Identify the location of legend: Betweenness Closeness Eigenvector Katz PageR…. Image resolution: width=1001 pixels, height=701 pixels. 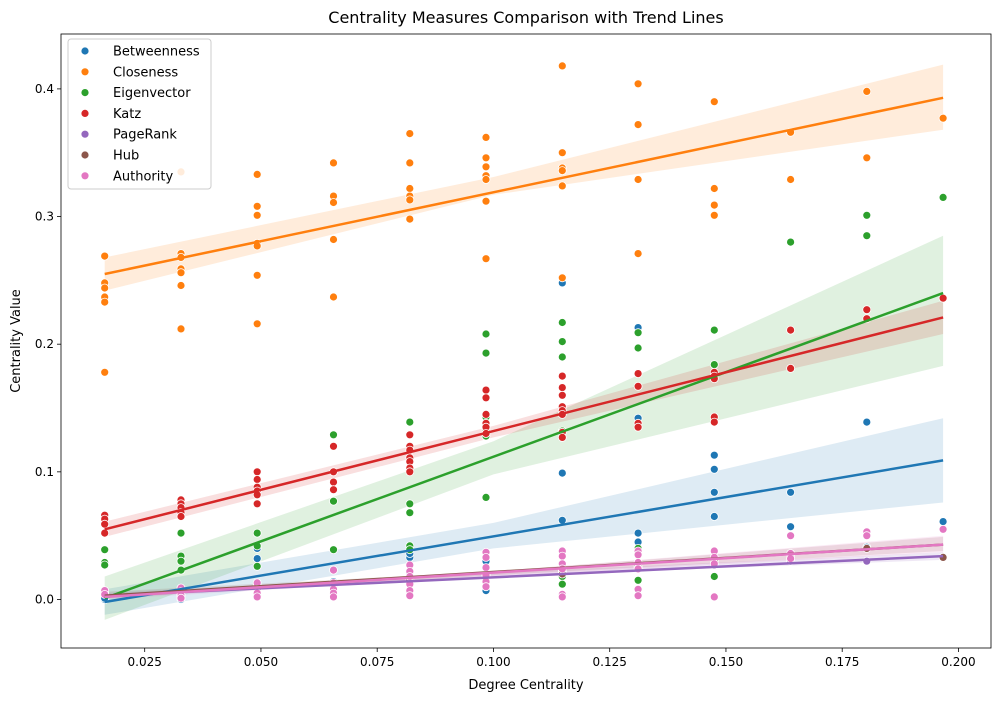
(139, 114).